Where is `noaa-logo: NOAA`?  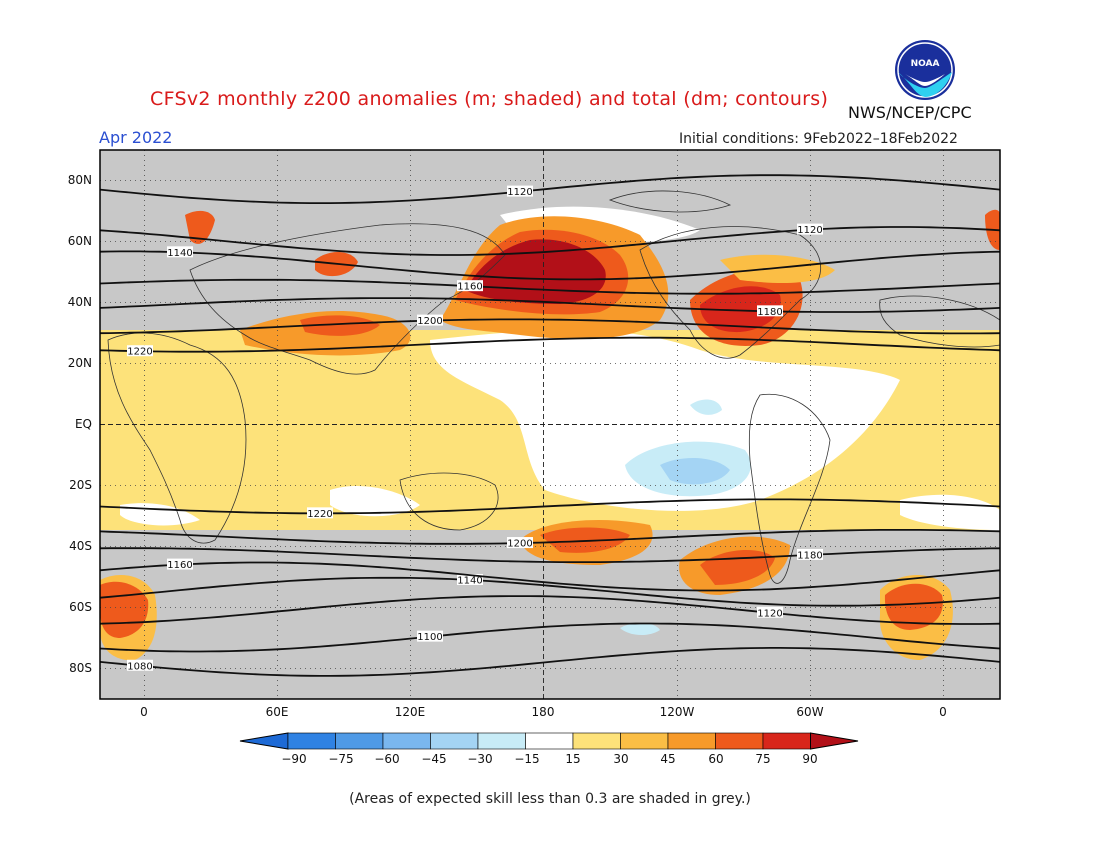
noaa-logo: NOAA is located at coordinates (925, 70).